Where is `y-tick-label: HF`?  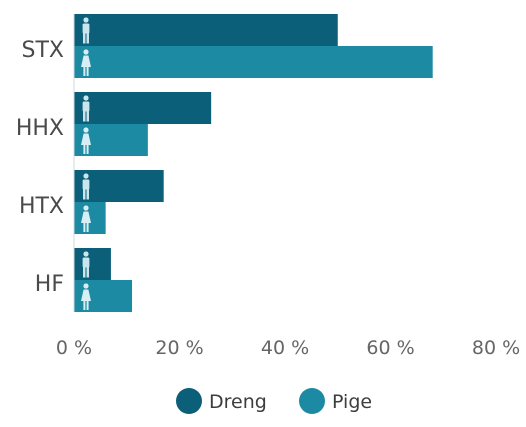
y-tick-label: HF is located at coordinates (49, 284).